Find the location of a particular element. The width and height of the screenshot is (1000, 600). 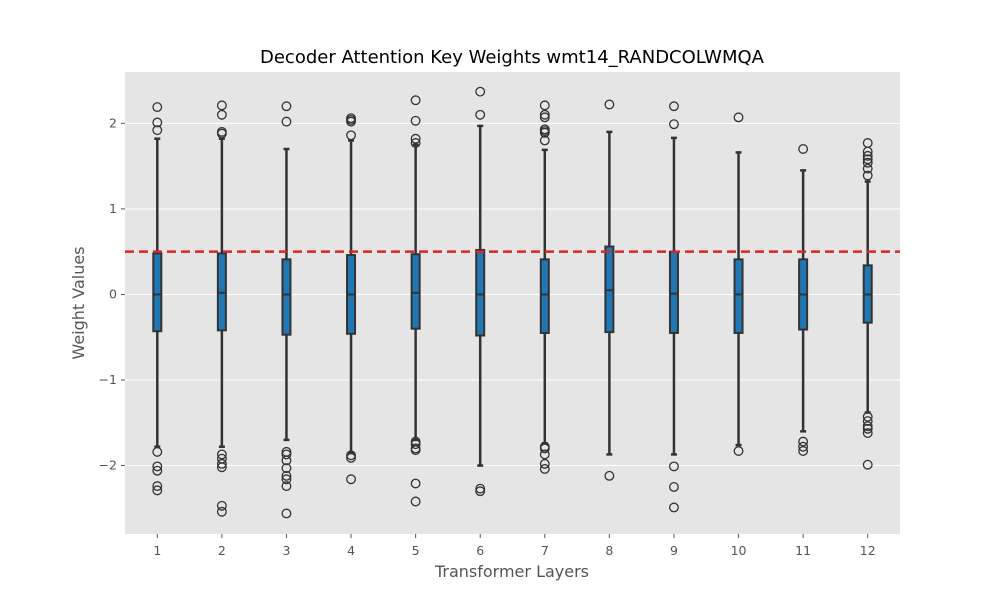

x-tick-label: 6 is located at coordinates (480, 550).